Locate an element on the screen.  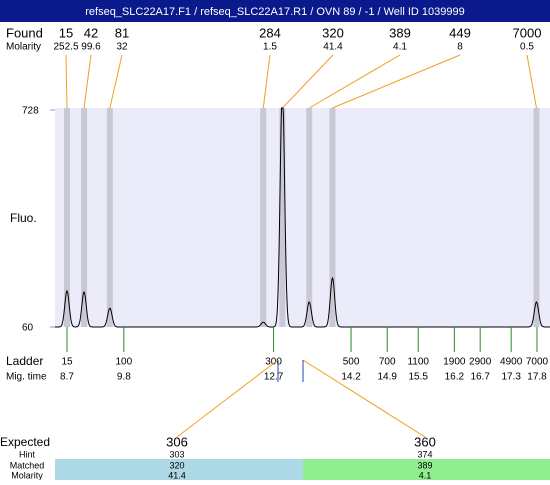
title-bar is located at coordinates (275, 11).